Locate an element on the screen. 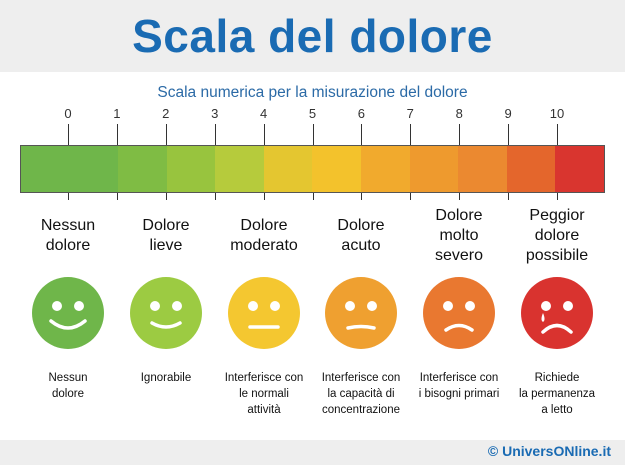  pain-level-label-line: possibile is located at coordinates (557, 255).